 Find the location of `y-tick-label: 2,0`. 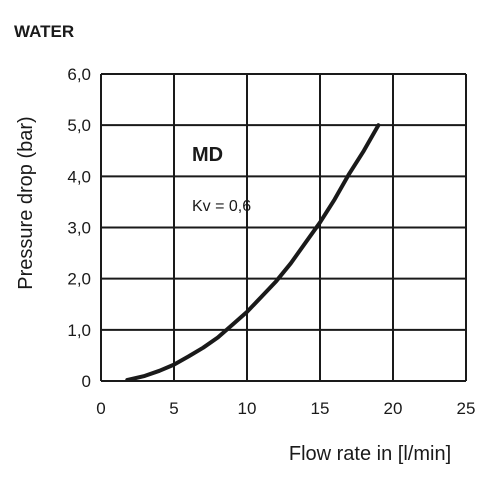

y-tick-label: 2,0 is located at coordinates (79, 279).